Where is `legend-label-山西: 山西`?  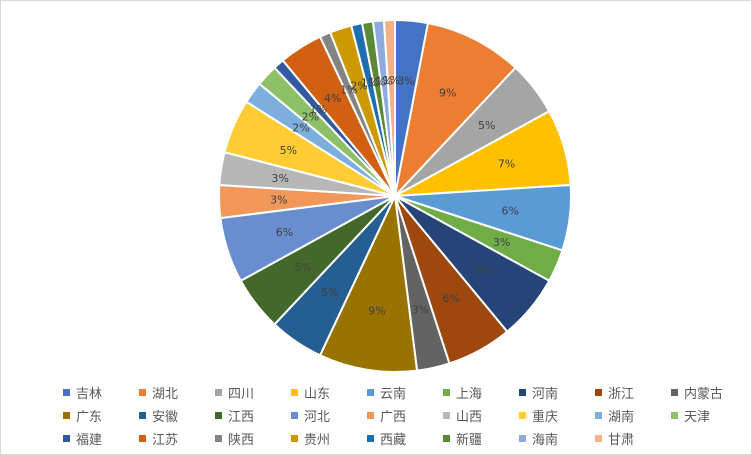 legend-label-山西: 山西 is located at coordinates (469, 417).